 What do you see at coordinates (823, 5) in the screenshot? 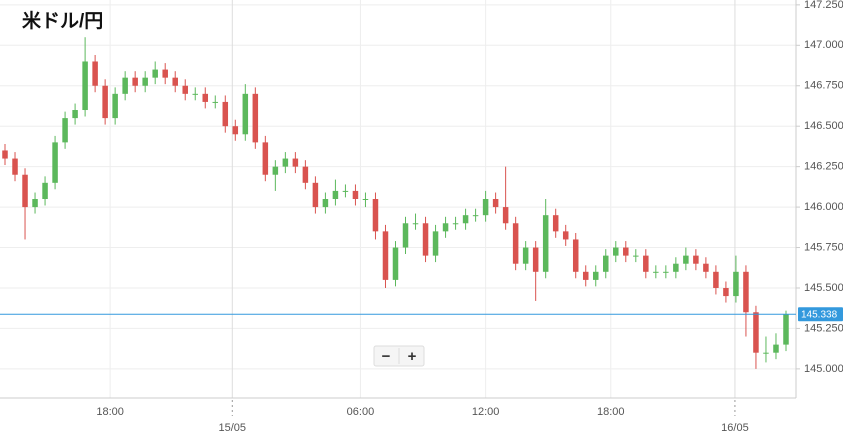
I see `y-tick-label: 147.250` at bounding box center [823, 5].